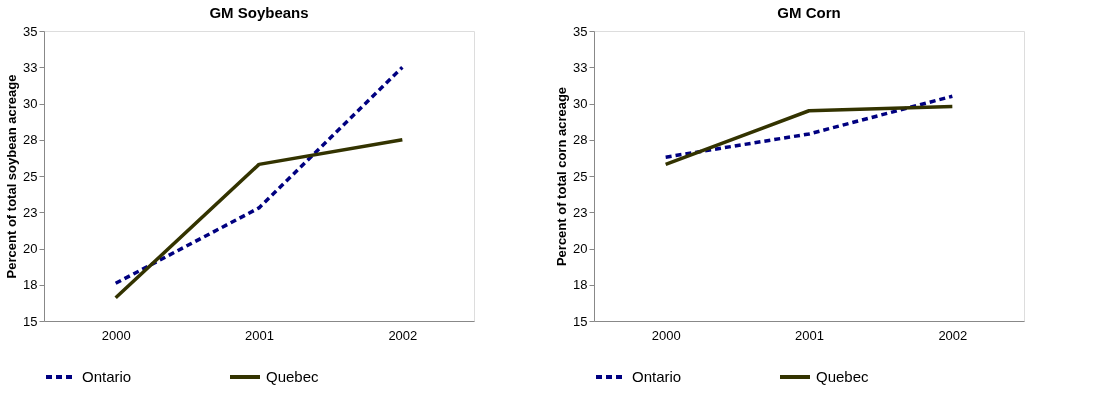 Image resolution: width=1101 pixels, height=410 pixels. What do you see at coordinates (562, 176) in the screenshot?
I see `y-axis-title: Percent of total corn acreage` at bounding box center [562, 176].